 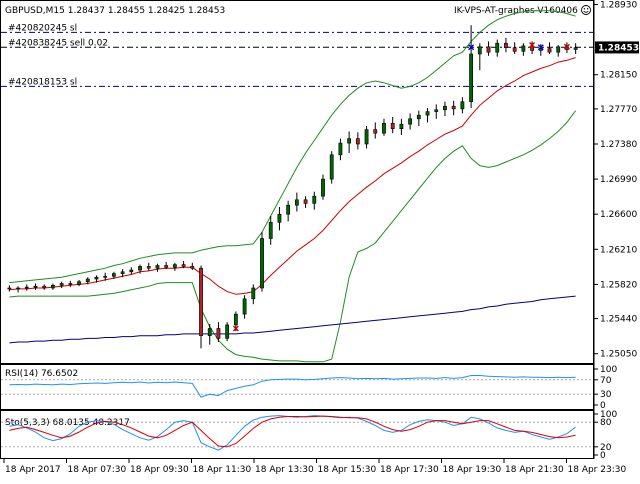 What do you see at coordinates (347, 470) in the screenshot?
I see `time-tick-label: 18 Apr 15:30` at bounding box center [347, 470].